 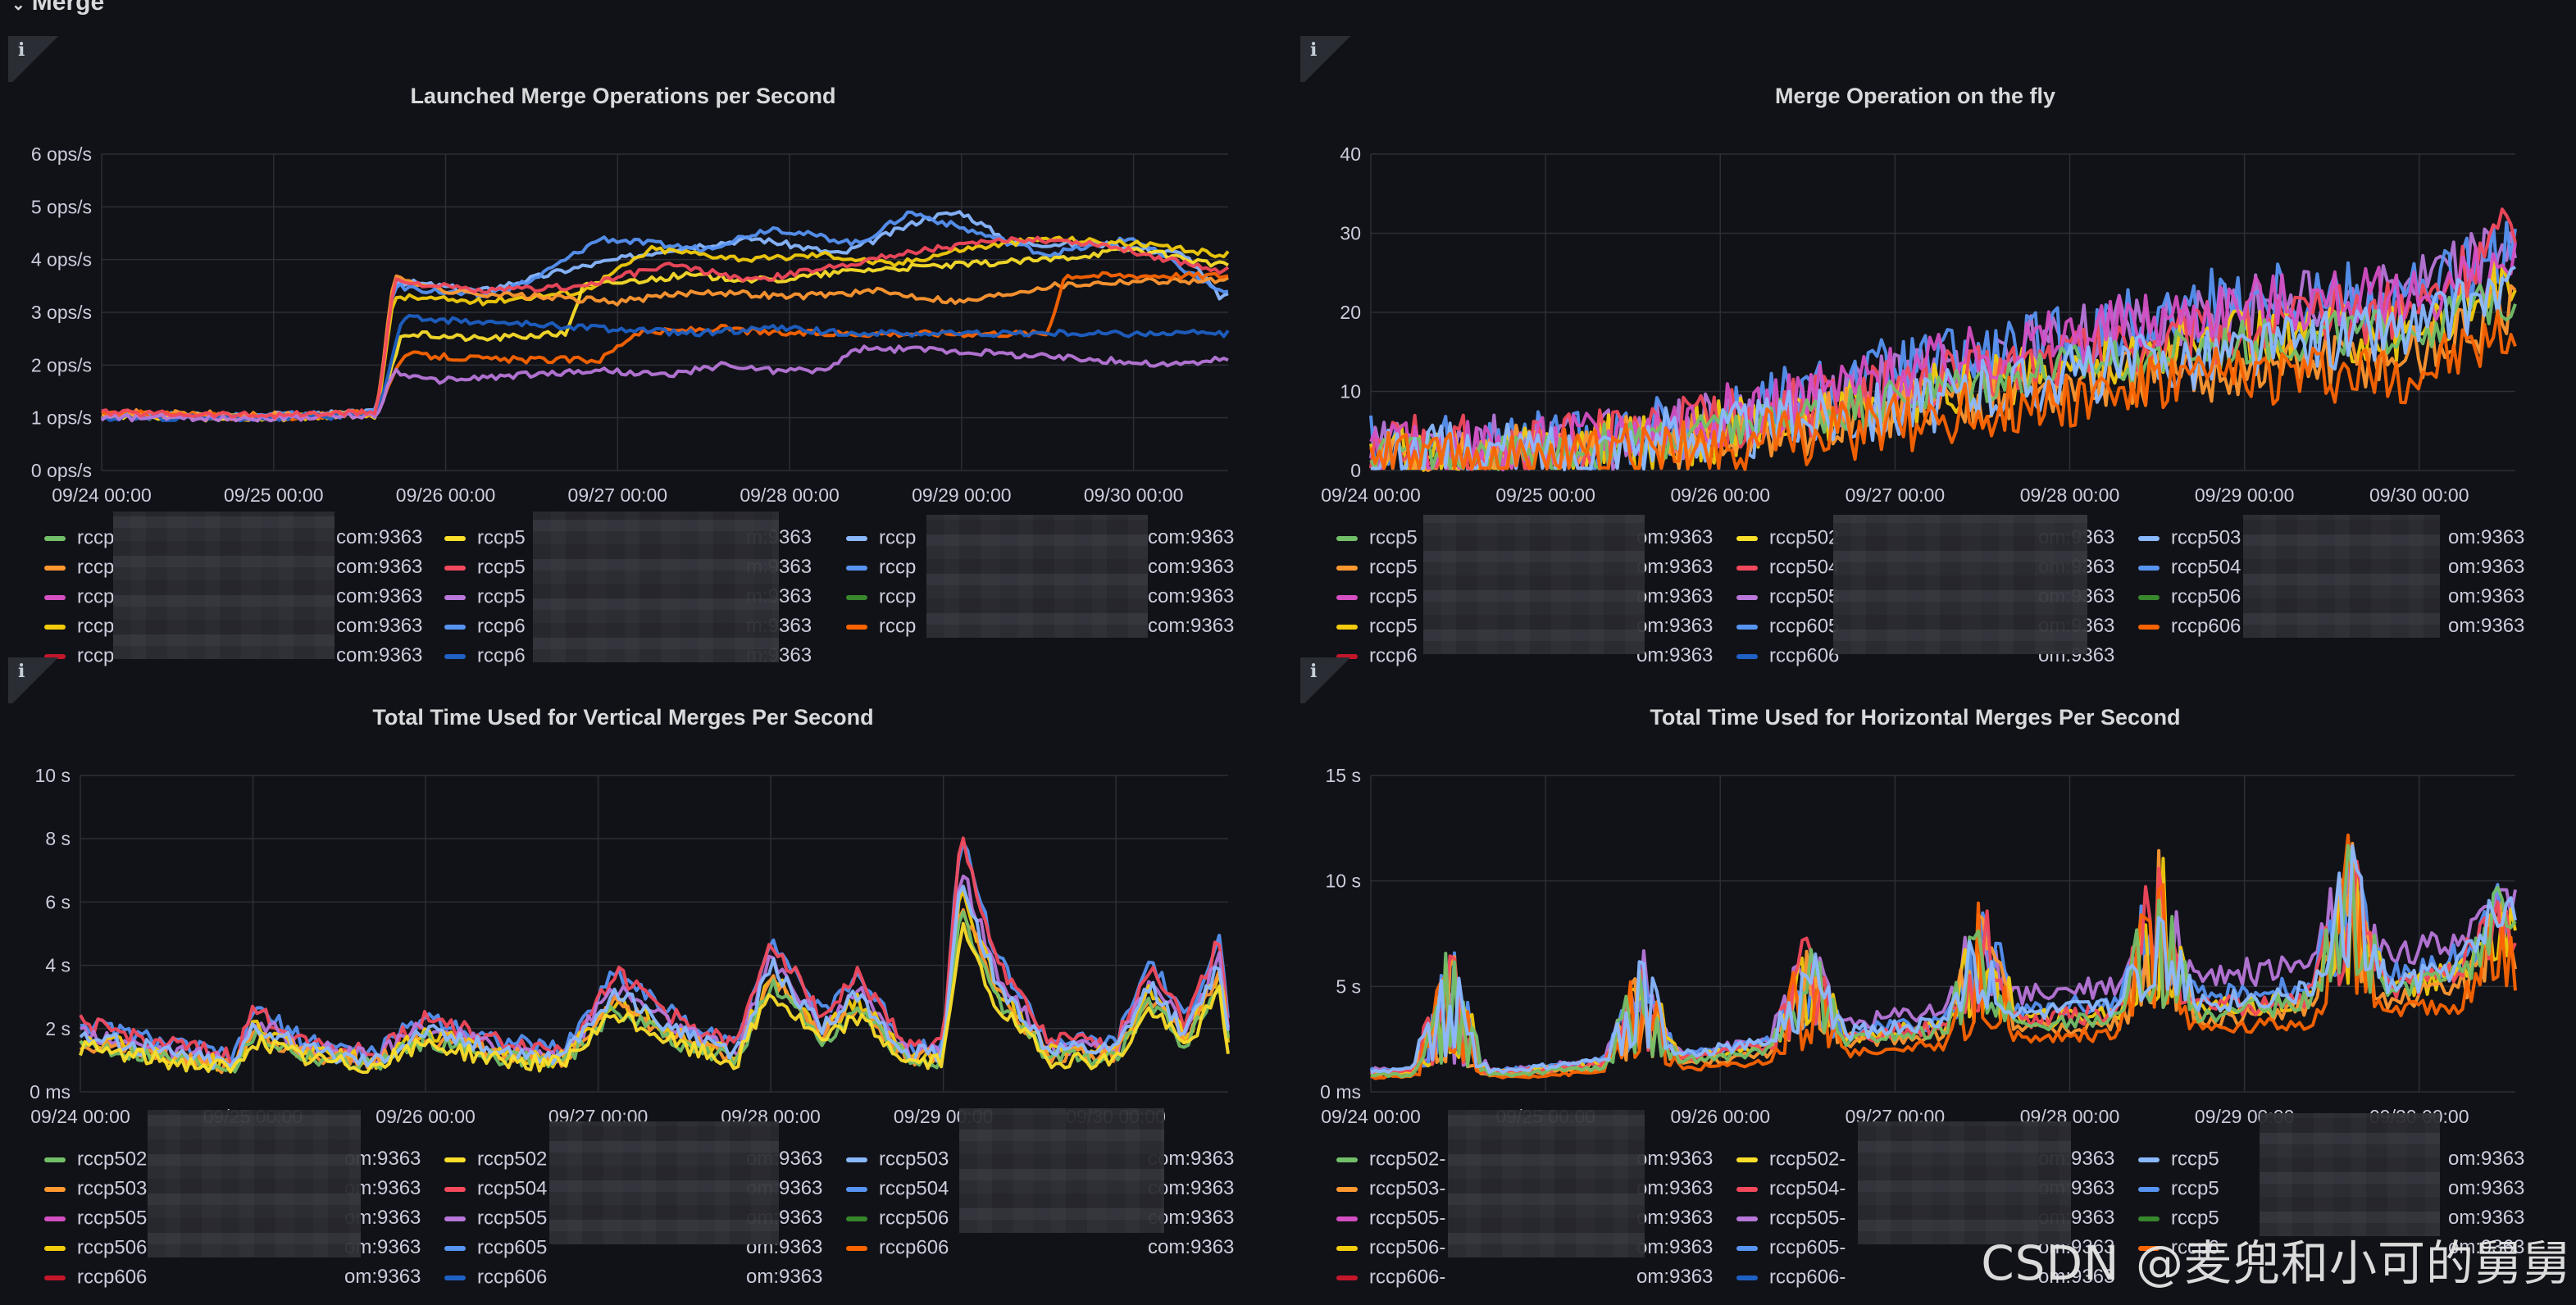 I want to click on panel-title: Merge Operation on the fly, so click(x=1915, y=96).